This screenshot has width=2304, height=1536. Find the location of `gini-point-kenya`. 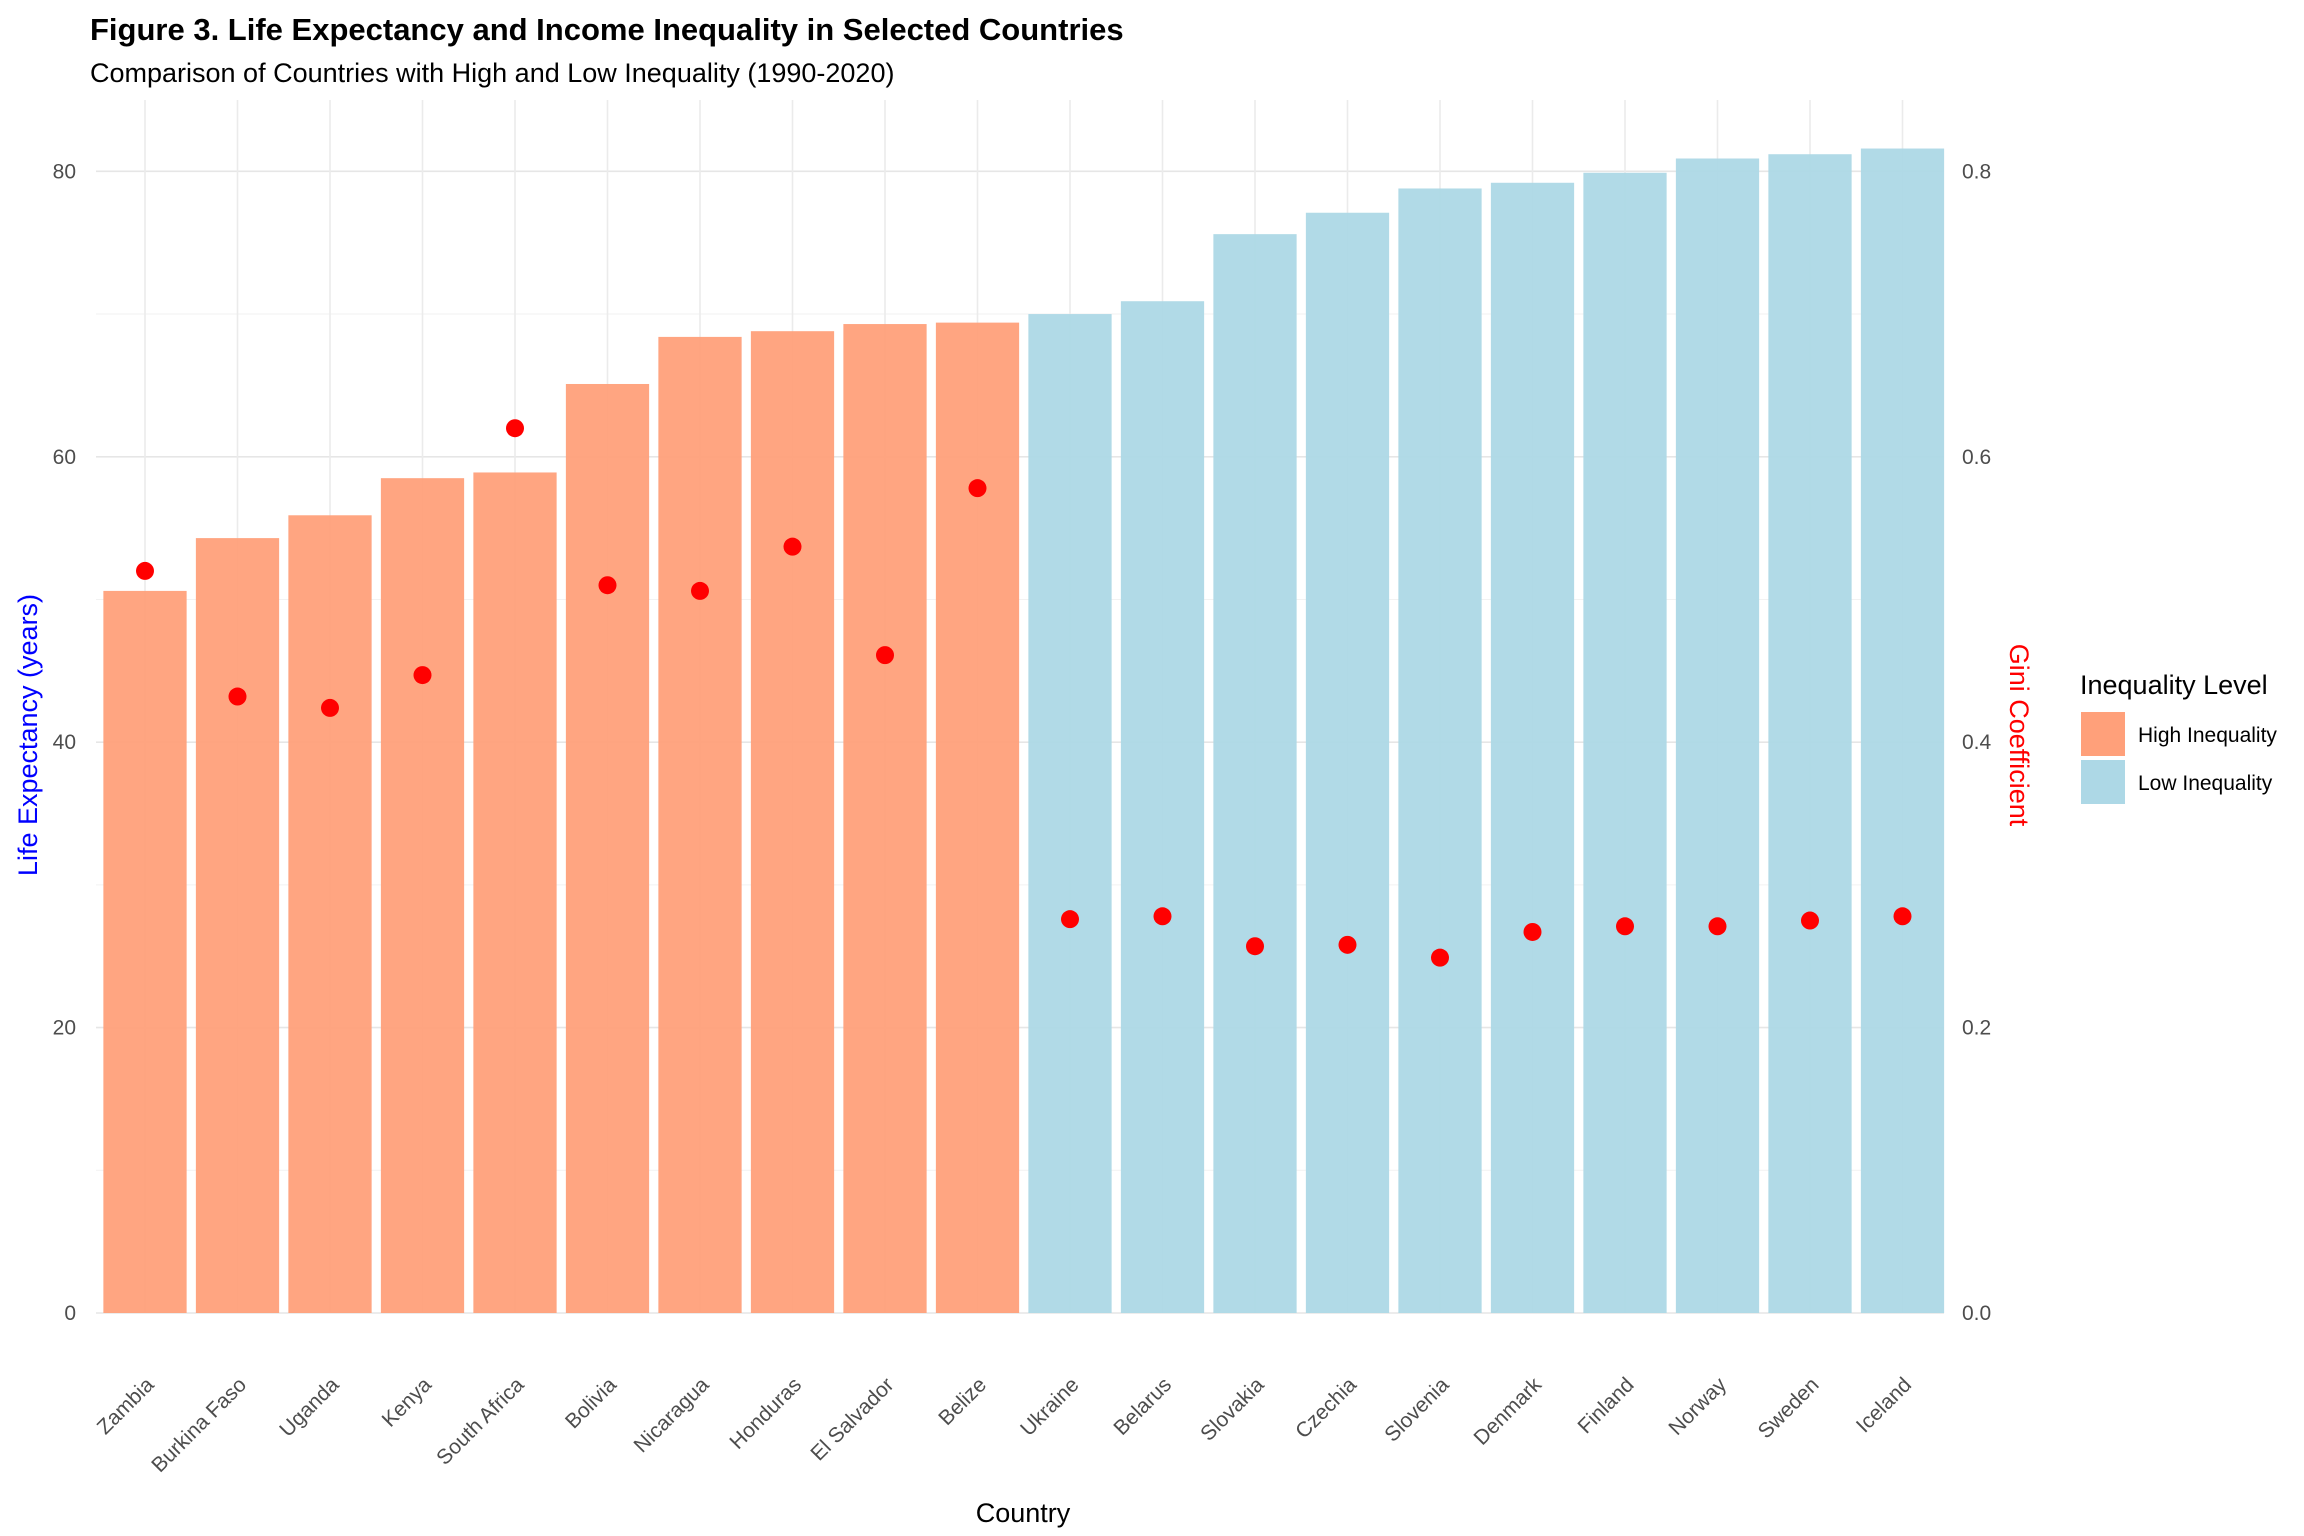

gini-point-kenya is located at coordinates (422, 675).